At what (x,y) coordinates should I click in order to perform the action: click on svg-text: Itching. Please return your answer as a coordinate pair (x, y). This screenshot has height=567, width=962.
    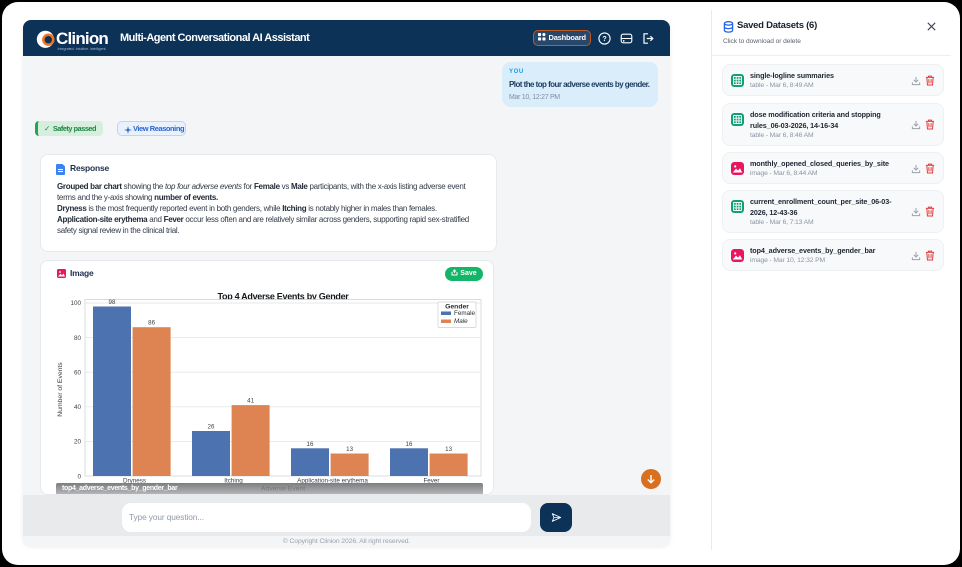
    Looking at the image, I should click on (233, 481).